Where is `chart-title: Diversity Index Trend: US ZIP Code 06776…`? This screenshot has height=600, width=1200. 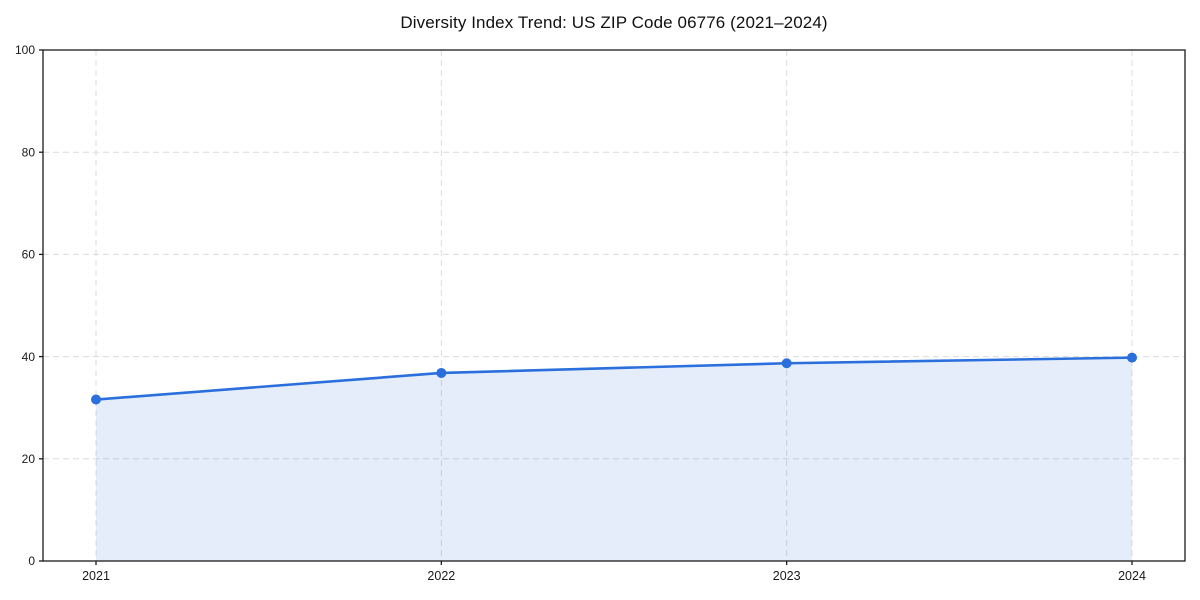 chart-title: Diversity Index Trend: US ZIP Code 06776… is located at coordinates (614, 22).